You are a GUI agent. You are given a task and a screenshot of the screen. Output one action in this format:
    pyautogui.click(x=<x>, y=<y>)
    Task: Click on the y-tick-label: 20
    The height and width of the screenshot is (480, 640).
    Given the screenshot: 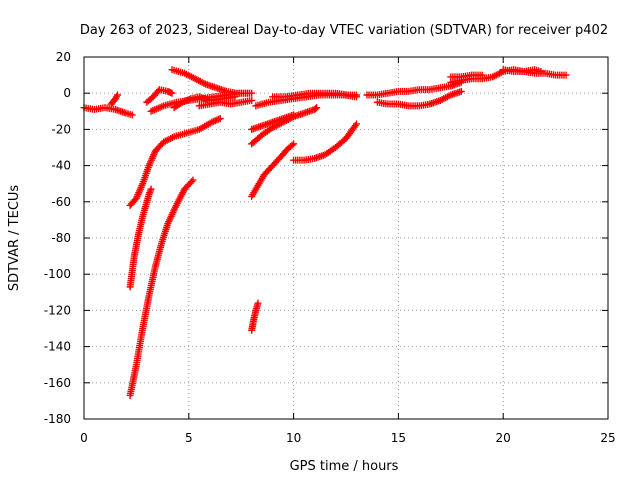 What is the action you would take?
    pyautogui.click(x=63, y=57)
    